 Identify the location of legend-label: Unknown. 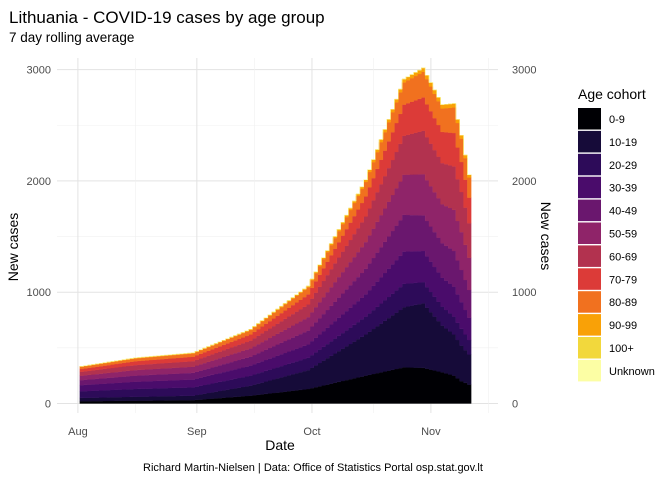
(632, 372).